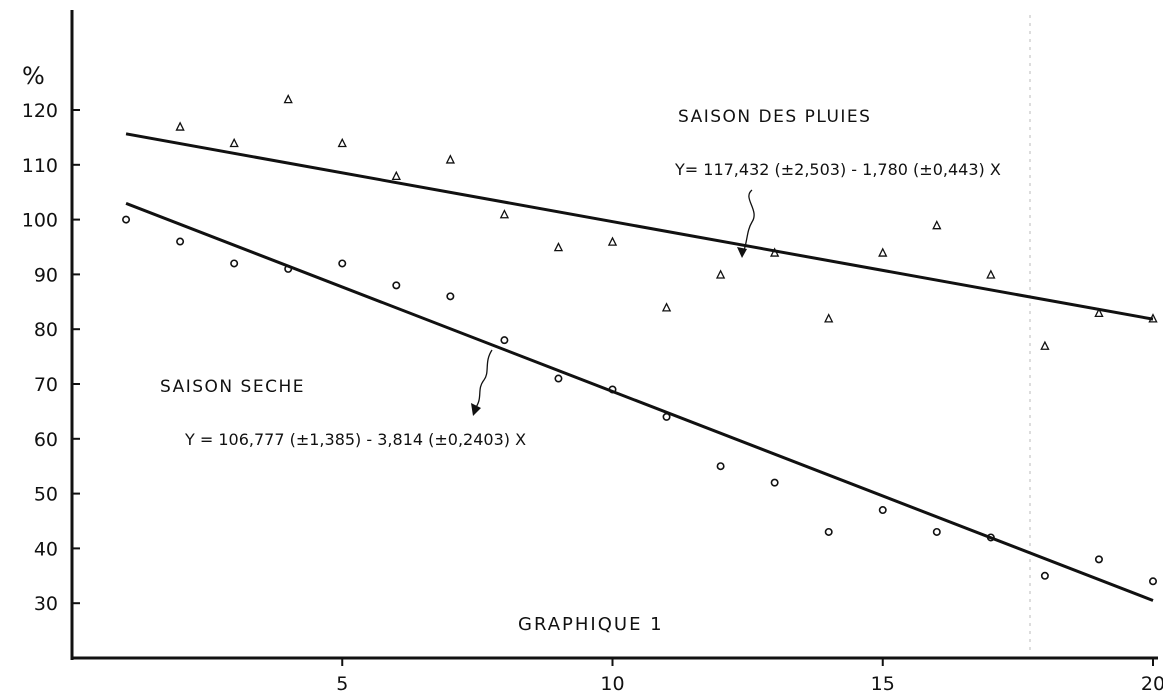 The image size is (1163, 693). What do you see at coordinates (749, 675) in the screenshot?
I see `x-axis-ticks: 5 10 15 20` at bounding box center [749, 675].